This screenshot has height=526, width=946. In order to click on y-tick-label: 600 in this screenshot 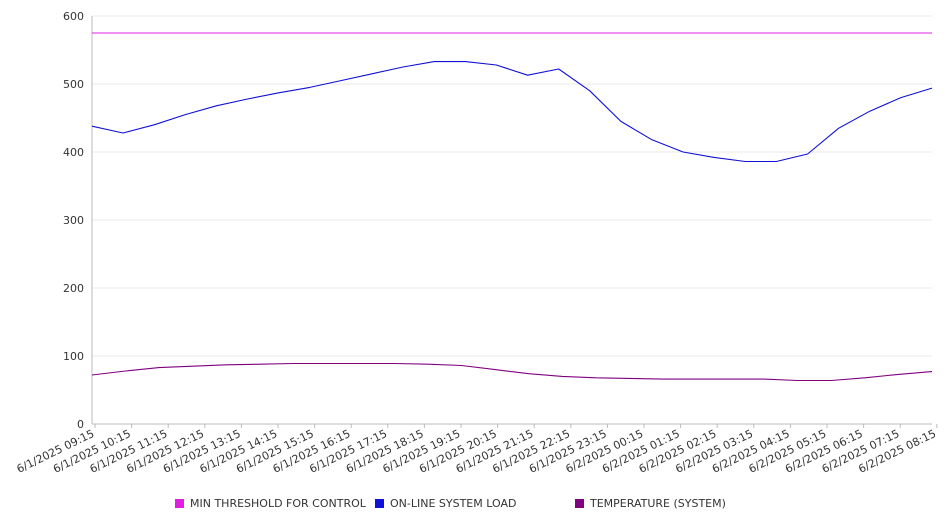, I will do `click(73, 16)`.